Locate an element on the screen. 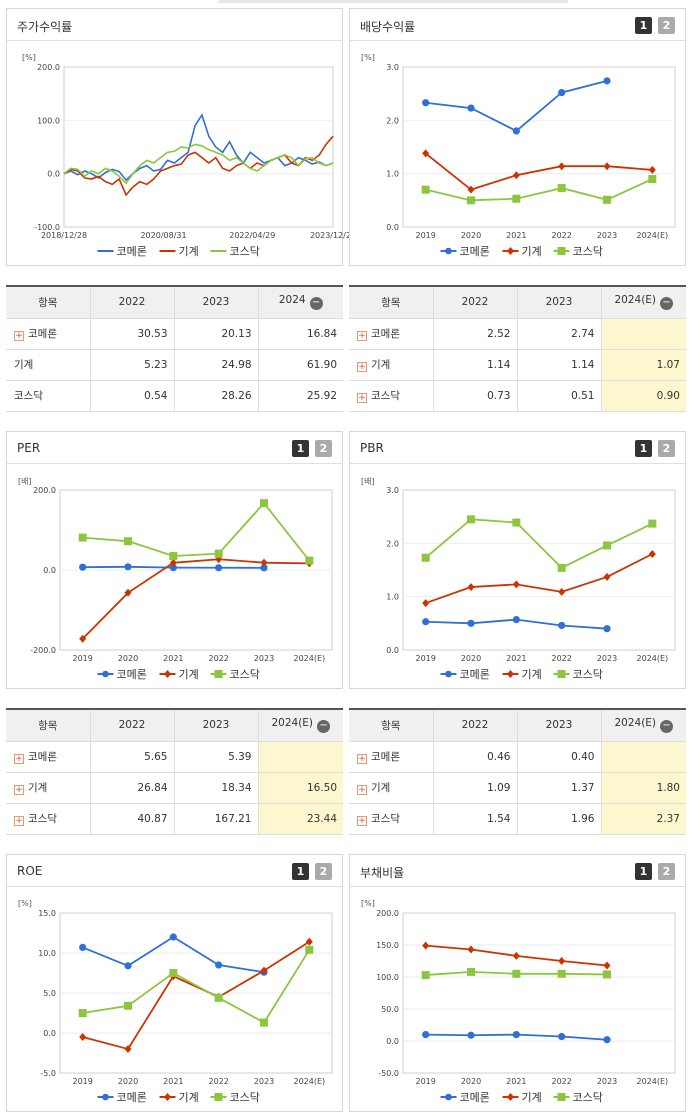 This screenshot has width=691, height=1115. column-header: 항목 is located at coordinates (391, 302).